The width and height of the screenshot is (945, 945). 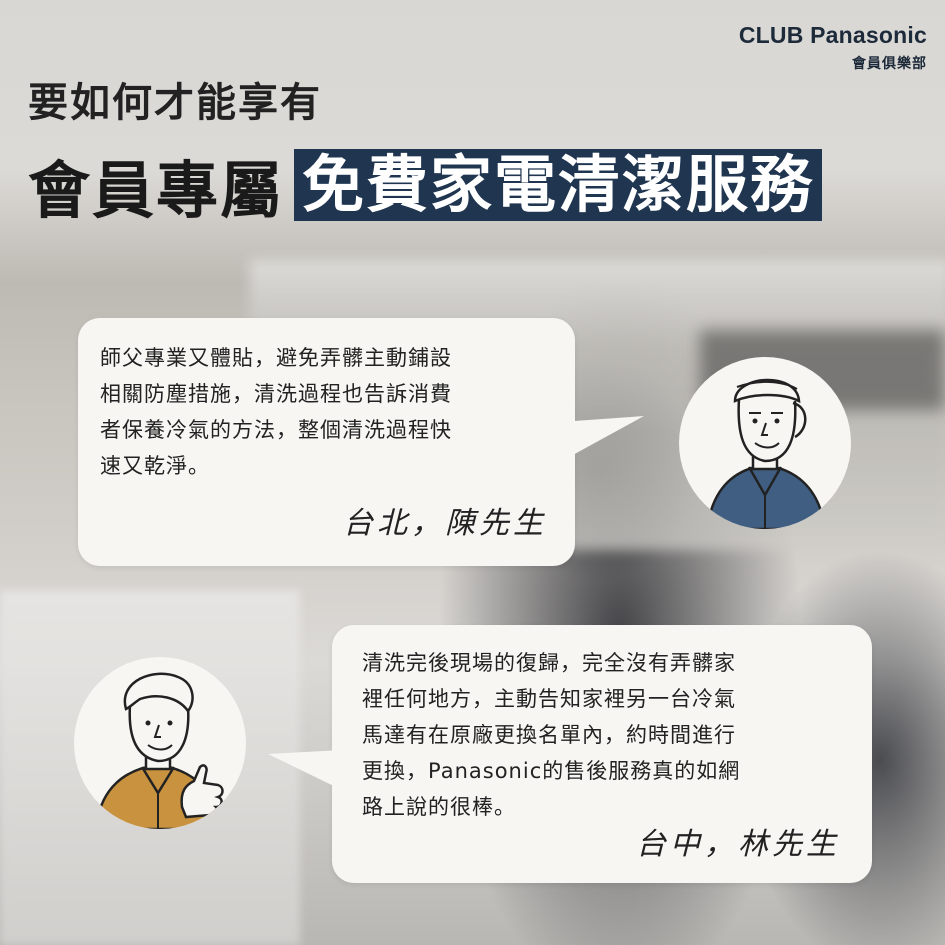 I want to click on brand-name: CLUB Panasonic, so click(x=832, y=35).